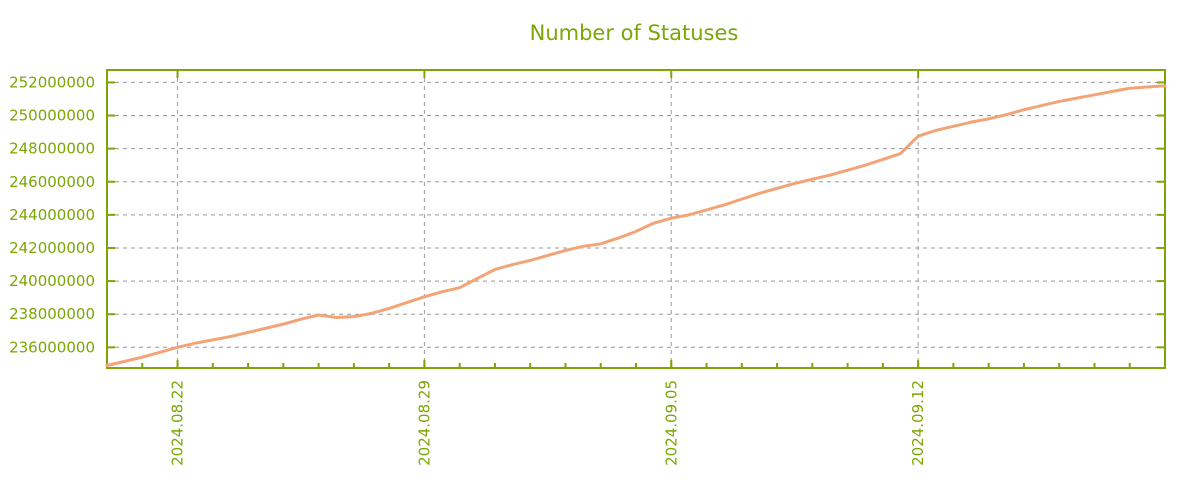 This screenshot has width=1200, height=500. Describe the element at coordinates (424, 423) in the screenshot. I see `x-axis-tick-label: 2024.08.29` at that location.